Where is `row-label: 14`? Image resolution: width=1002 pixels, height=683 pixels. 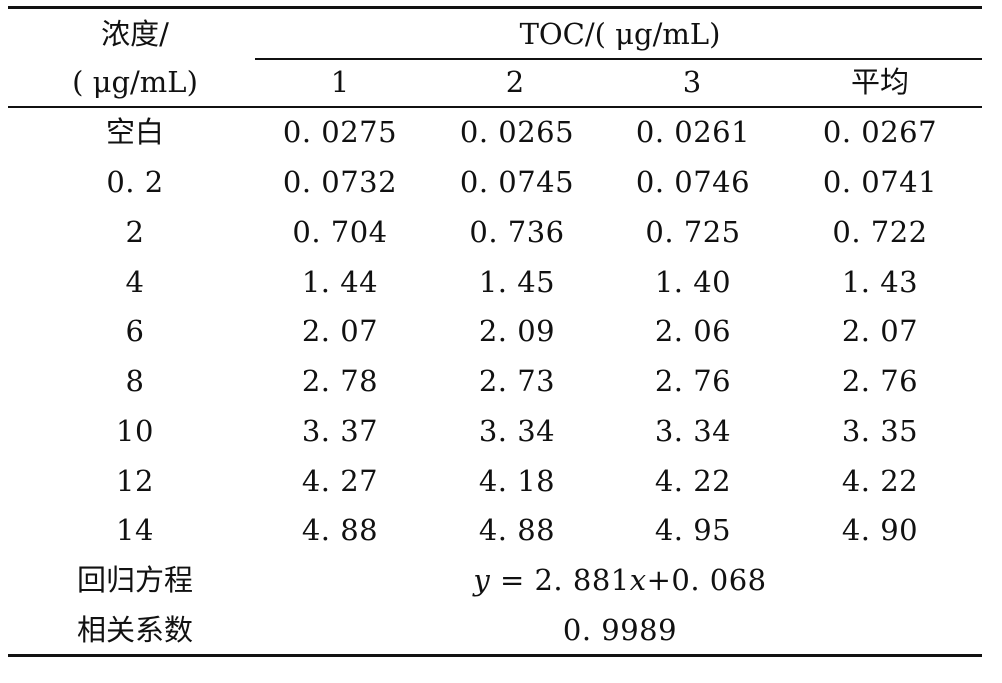 row-label: 14 is located at coordinates (135, 530).